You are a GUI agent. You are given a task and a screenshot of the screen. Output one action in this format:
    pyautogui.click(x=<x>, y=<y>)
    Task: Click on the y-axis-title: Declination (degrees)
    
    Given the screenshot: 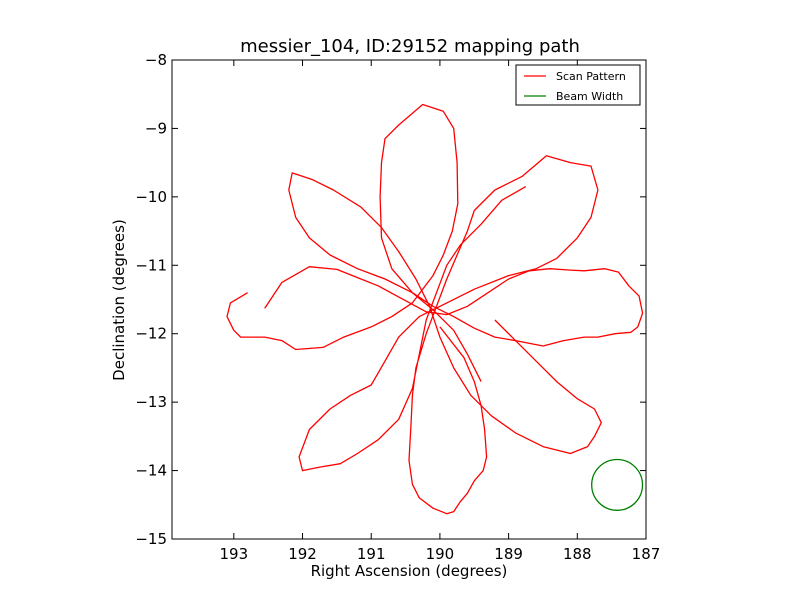 What is the action you would take?
    pyautogui.click(x=119, y=300)
    